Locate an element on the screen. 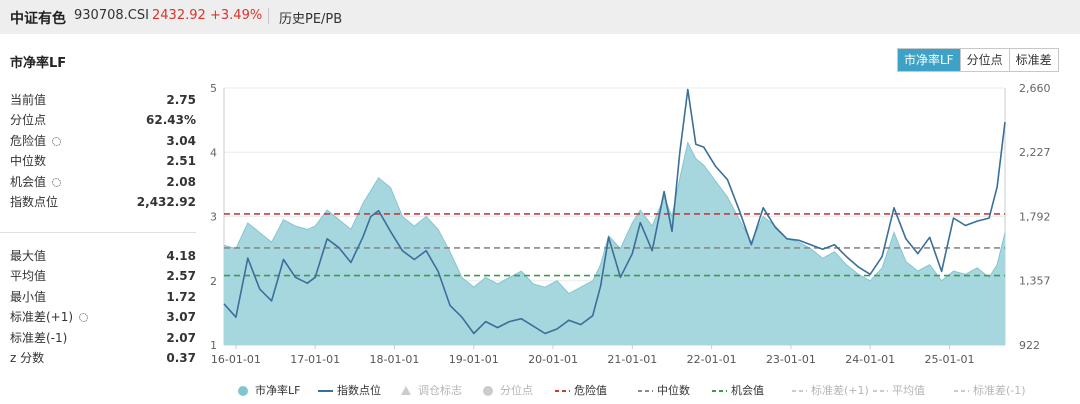  stat-label-zscore: z 分数 is located at coordinates (27, 357).